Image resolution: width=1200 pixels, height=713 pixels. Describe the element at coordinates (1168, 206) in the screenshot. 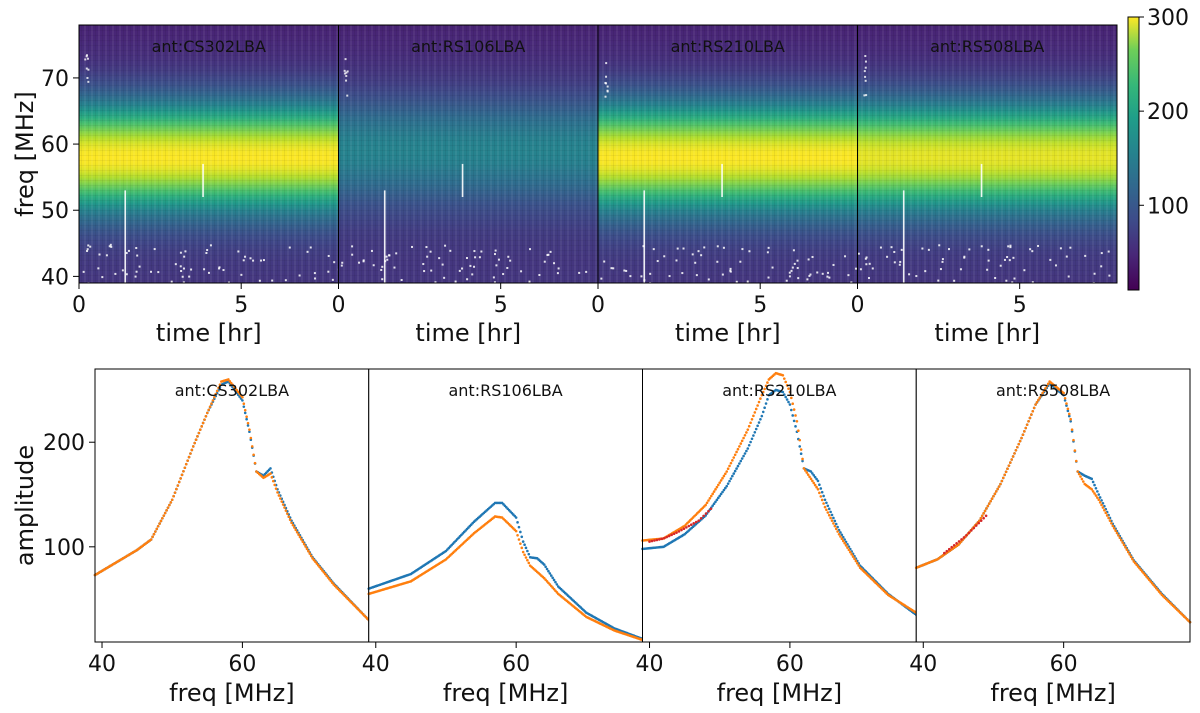

I see `colorbar-tick-label: 100` at that location.